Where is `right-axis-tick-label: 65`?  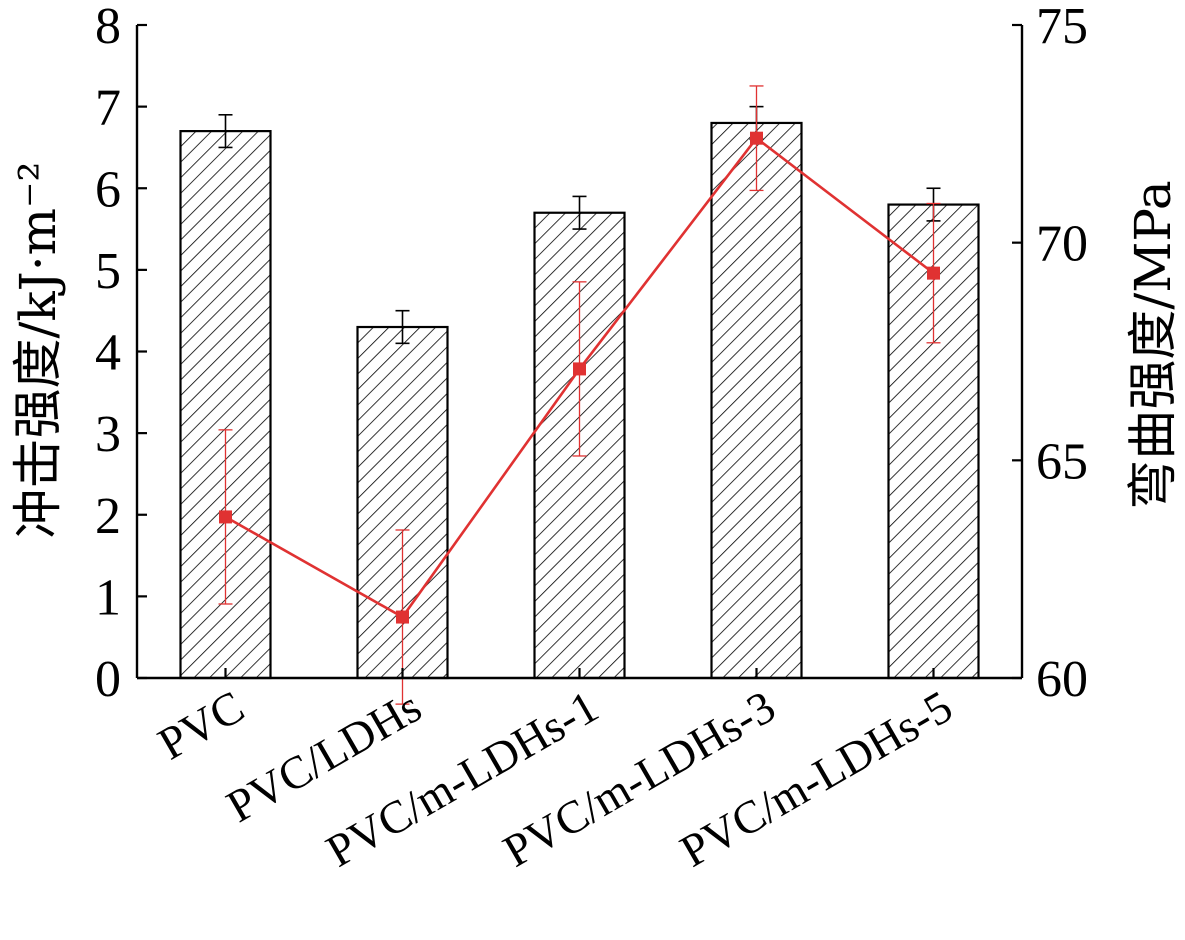 right-axis-tick-label: 65 is located at coordinates (1062, 461).